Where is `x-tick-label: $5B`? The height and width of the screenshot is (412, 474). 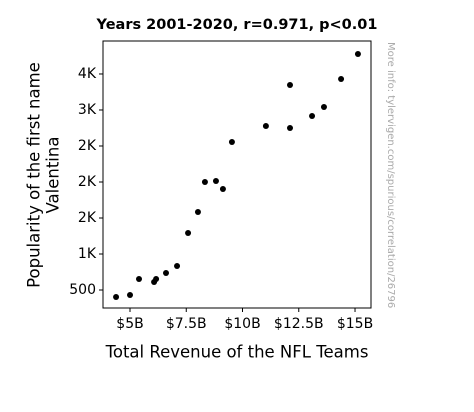 x-tick-label: $5B is located at coordinates (129, 324).